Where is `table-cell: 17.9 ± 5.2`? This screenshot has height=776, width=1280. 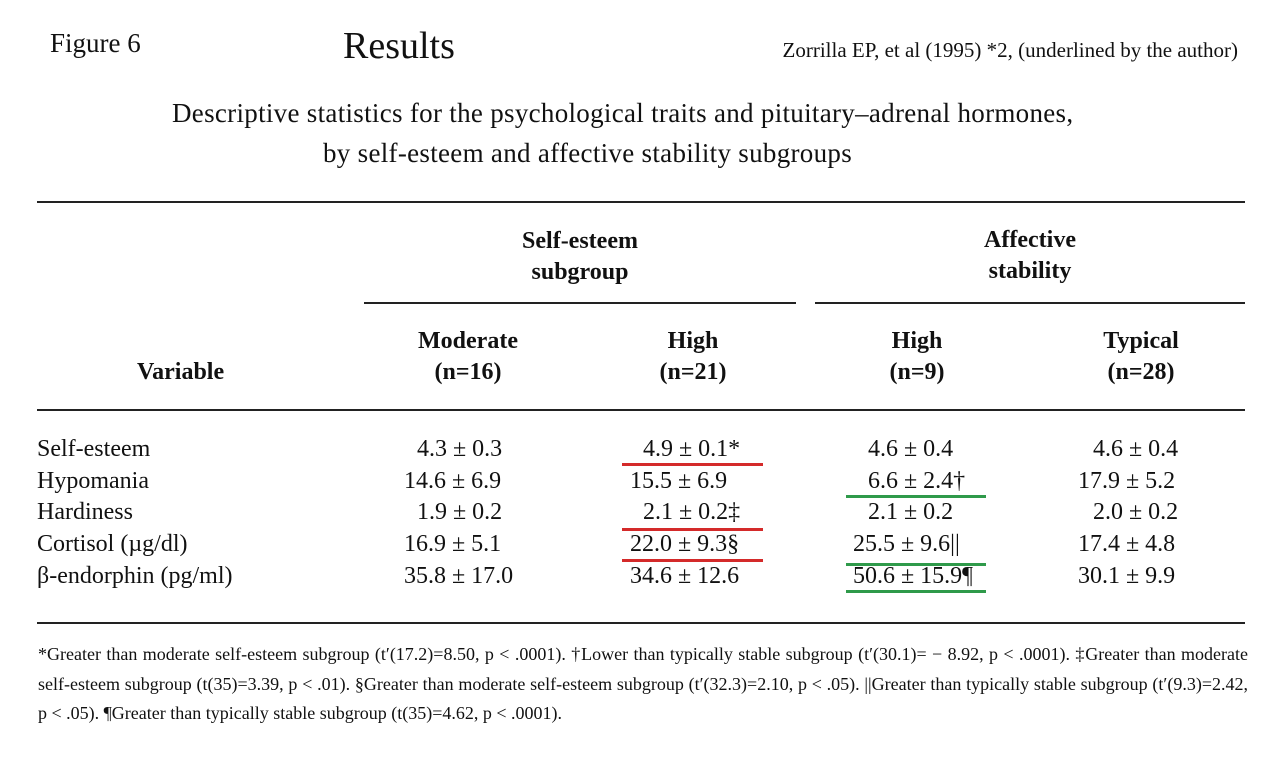 table-cell: 17.9 ± 5.2 is located at coordinates (1127, 481).